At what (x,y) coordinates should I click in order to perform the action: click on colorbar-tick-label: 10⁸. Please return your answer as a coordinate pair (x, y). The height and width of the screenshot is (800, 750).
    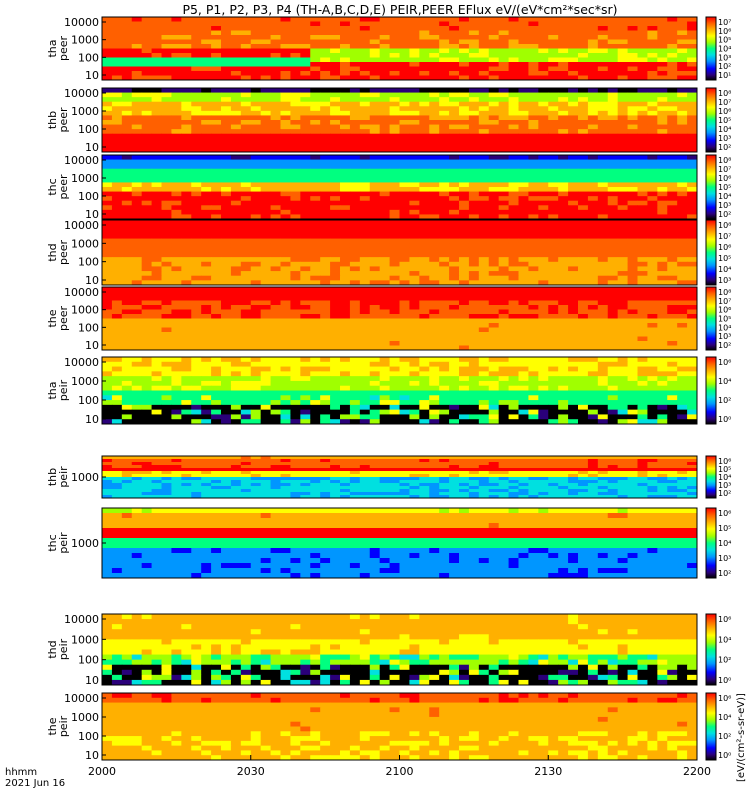
    Looking at the image, I should click on (724, 160).